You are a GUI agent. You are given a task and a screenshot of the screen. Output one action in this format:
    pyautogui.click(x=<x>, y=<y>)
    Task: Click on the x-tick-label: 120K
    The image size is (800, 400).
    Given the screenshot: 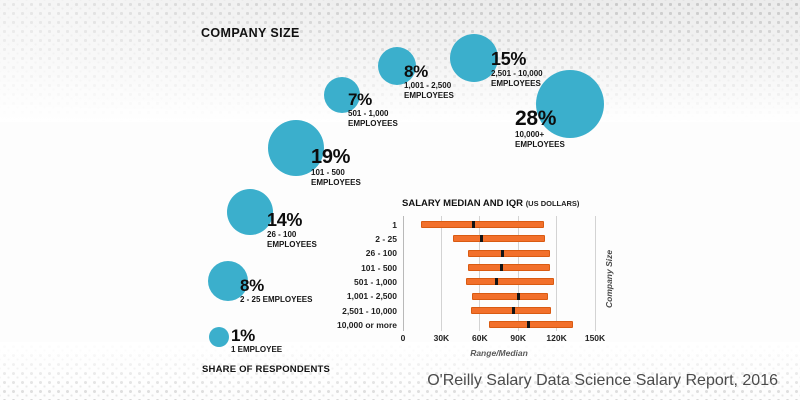 What is the action you would take?
    pyautogui.click(x=556, y=338)
    